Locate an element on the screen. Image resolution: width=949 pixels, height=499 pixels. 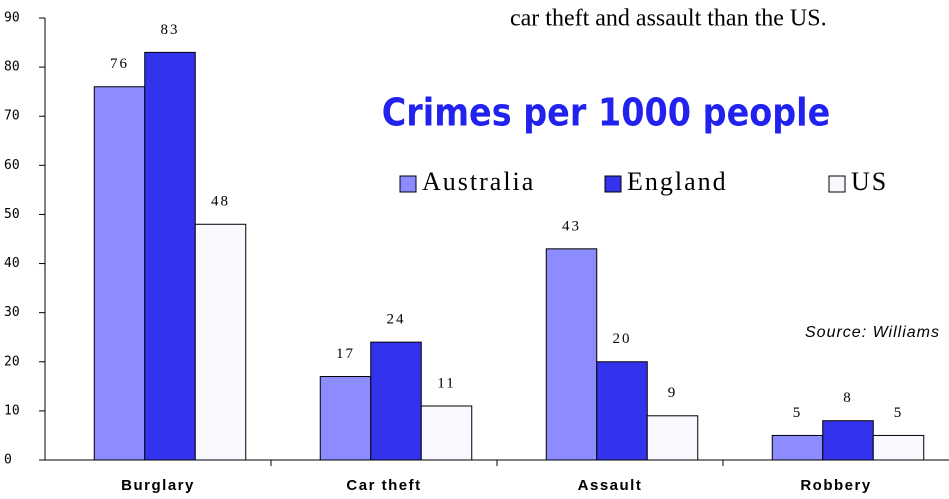
legend-label: Australia is located at coordinates (478, 181).